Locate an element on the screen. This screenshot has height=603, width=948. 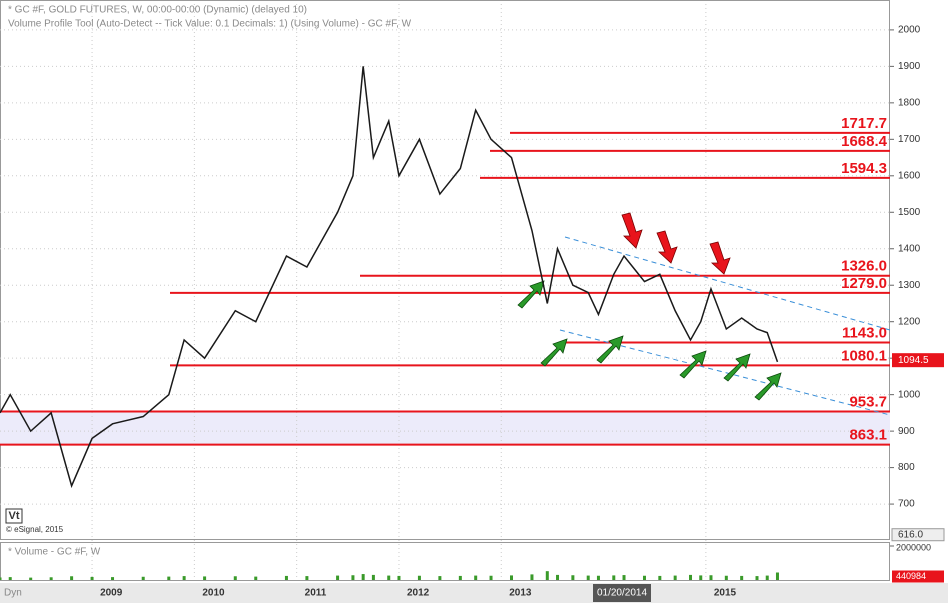
low-marker-label: 616.0 is located at coordinates (910, 534).